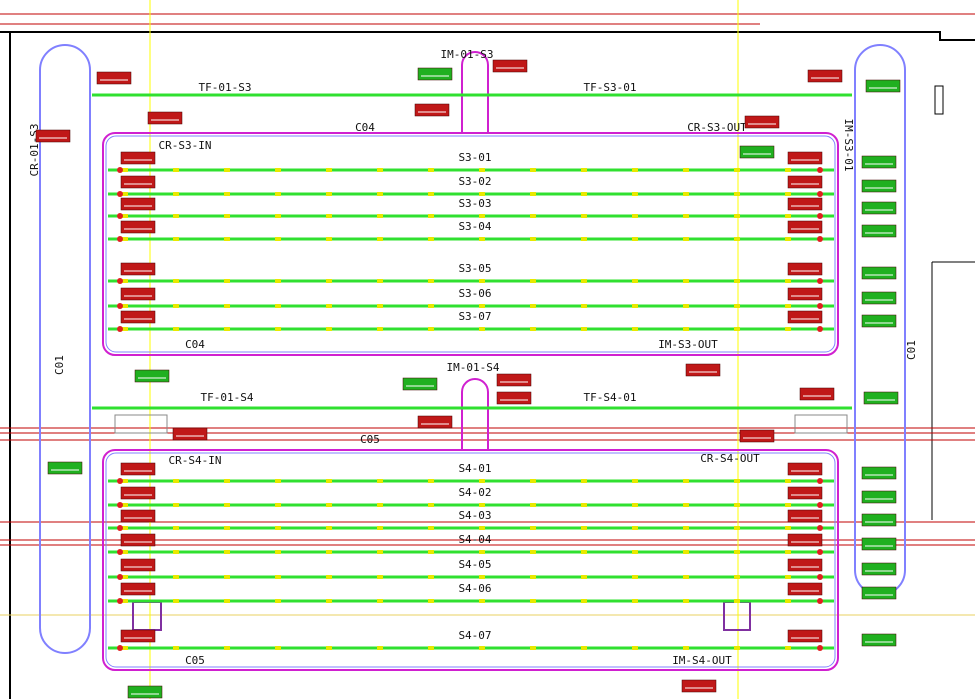  I want to click on label: CR-S4-OUT, so click(730, 458).